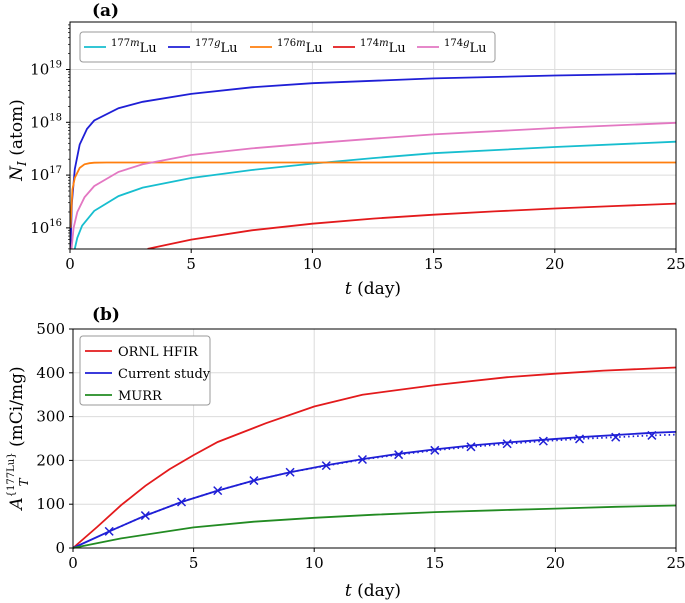 Image resolution: width=685 pixels, height=603 pixels. I want to click on b-xtick-label-1: 5, so click(194, 563).